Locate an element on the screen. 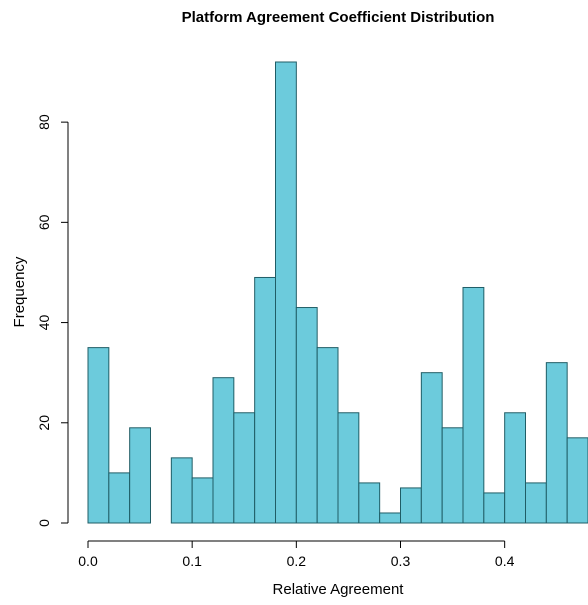 Image resolution: width=588 pixels, height=605 pixels. y-tick-label-0: 0 is located at coordinates (44, 523).